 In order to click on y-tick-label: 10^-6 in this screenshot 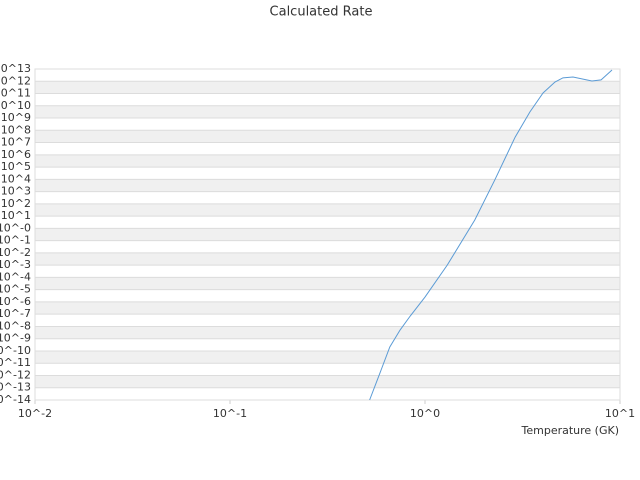, I will do `click(15, 301)`.